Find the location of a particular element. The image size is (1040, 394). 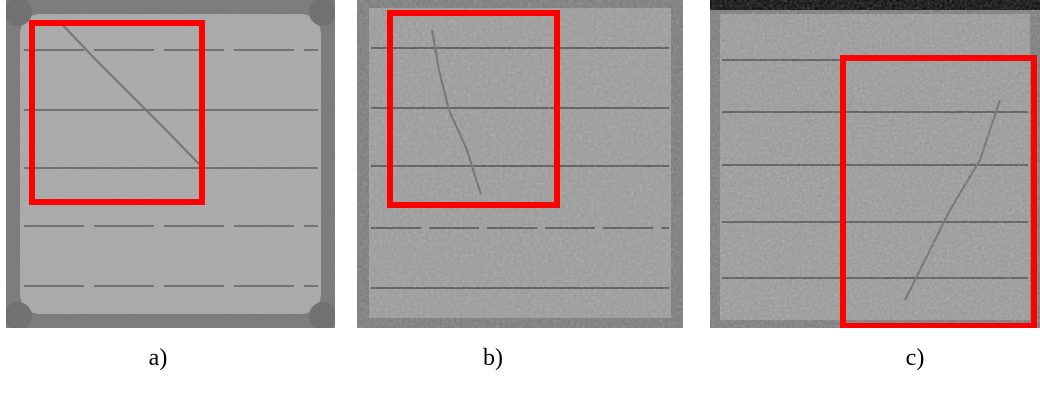

caption-c: c) is located at coordinates (915, 358).